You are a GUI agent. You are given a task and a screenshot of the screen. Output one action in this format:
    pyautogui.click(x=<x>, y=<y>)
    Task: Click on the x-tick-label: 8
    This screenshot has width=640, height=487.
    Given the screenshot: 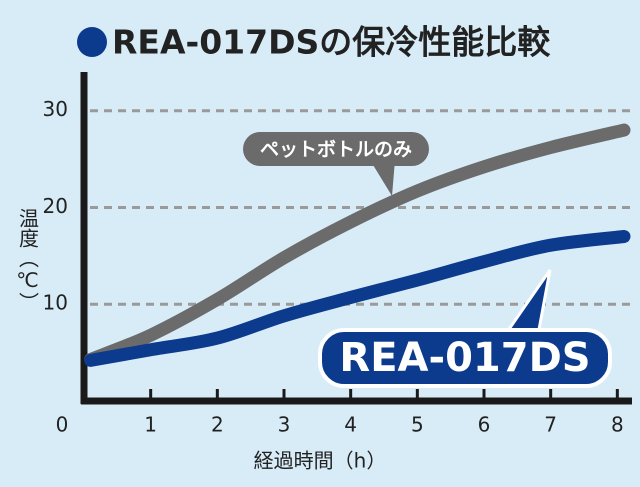 What is the action you would take?
    pyautogui.click(x=617, y=425)
    